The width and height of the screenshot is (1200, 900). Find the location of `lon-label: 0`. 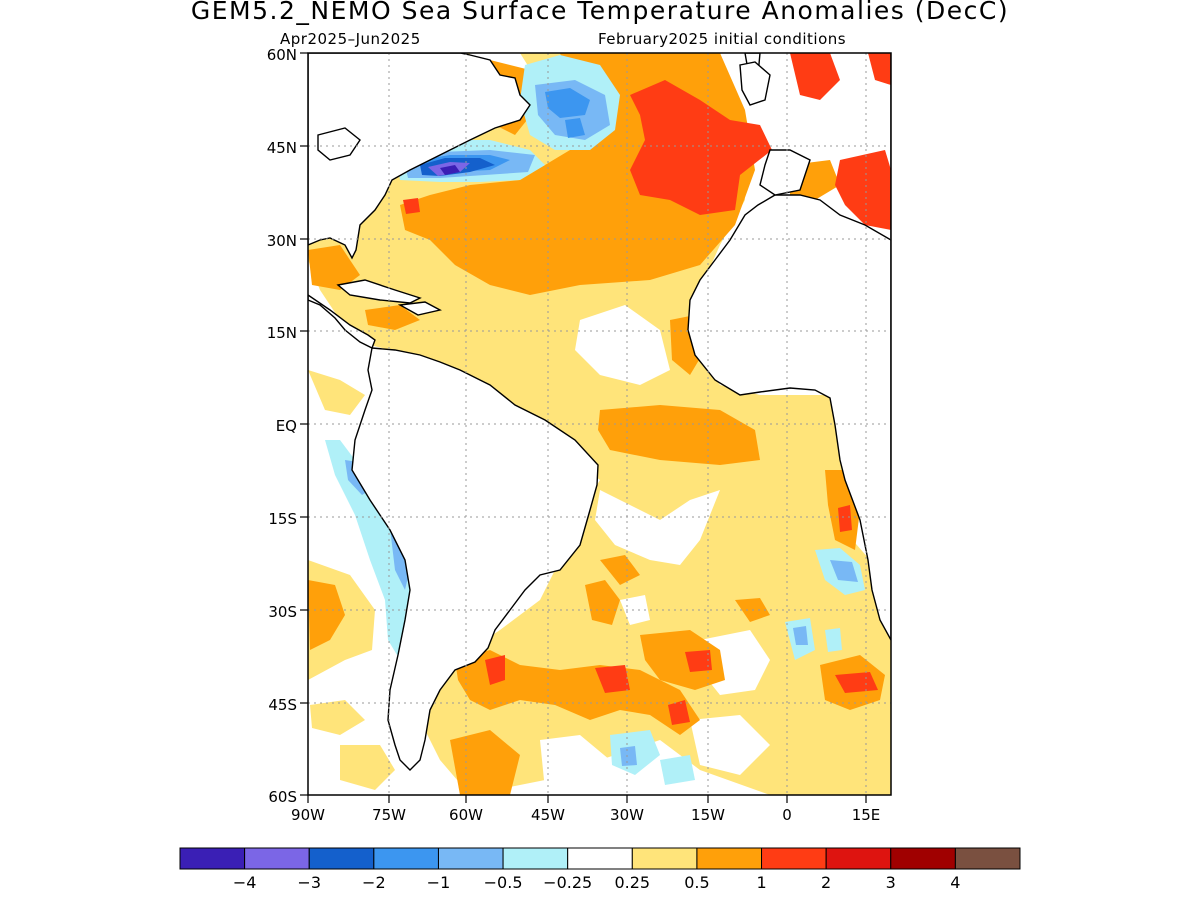

lon-label: 0 is located at coordinates (787, 815).